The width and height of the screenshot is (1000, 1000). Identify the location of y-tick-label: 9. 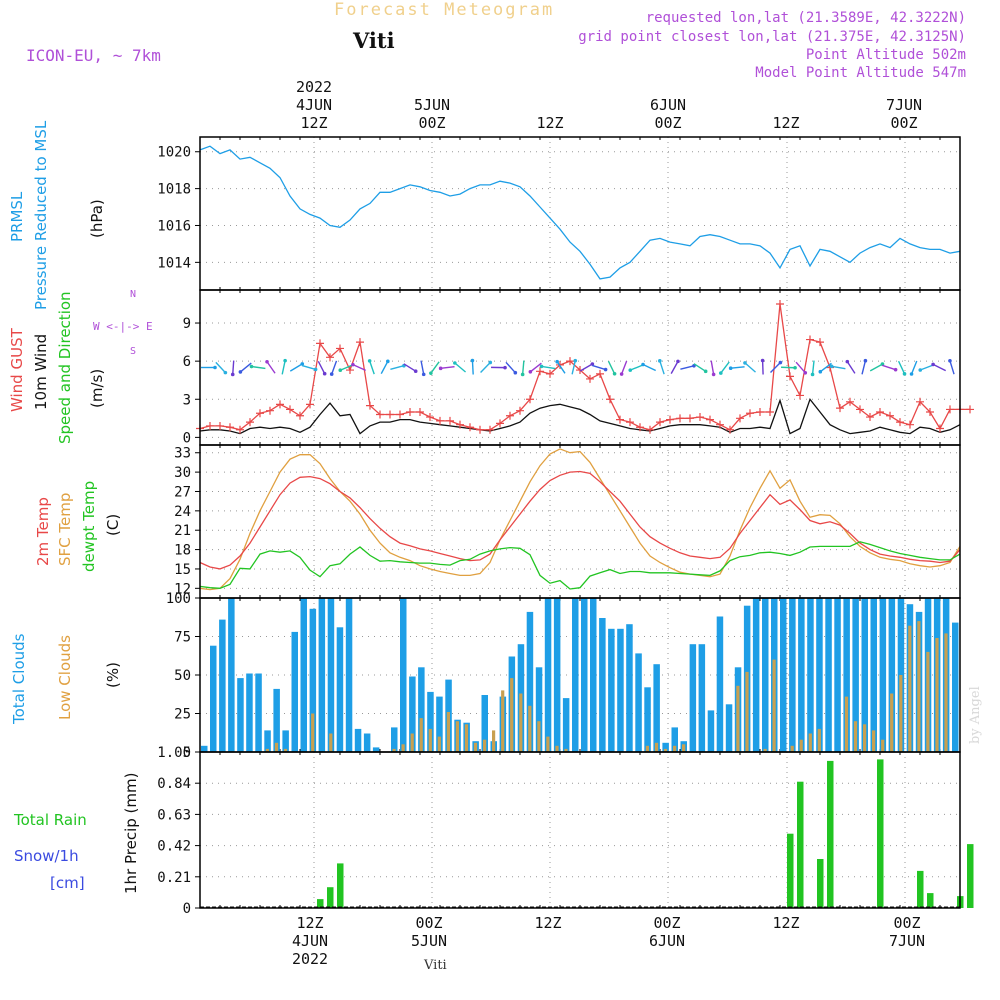
(187, 324).